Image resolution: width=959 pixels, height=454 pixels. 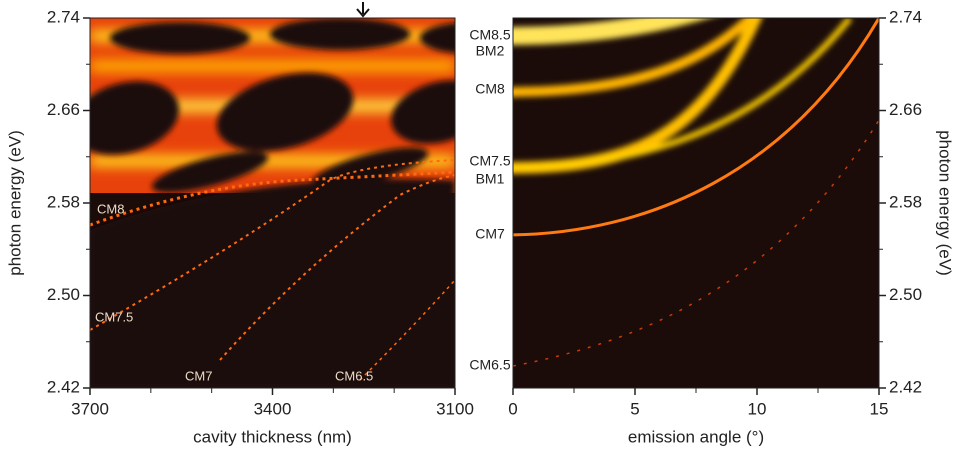 I want to click on mode-annotation: BM2, so click(x=490, y=51).